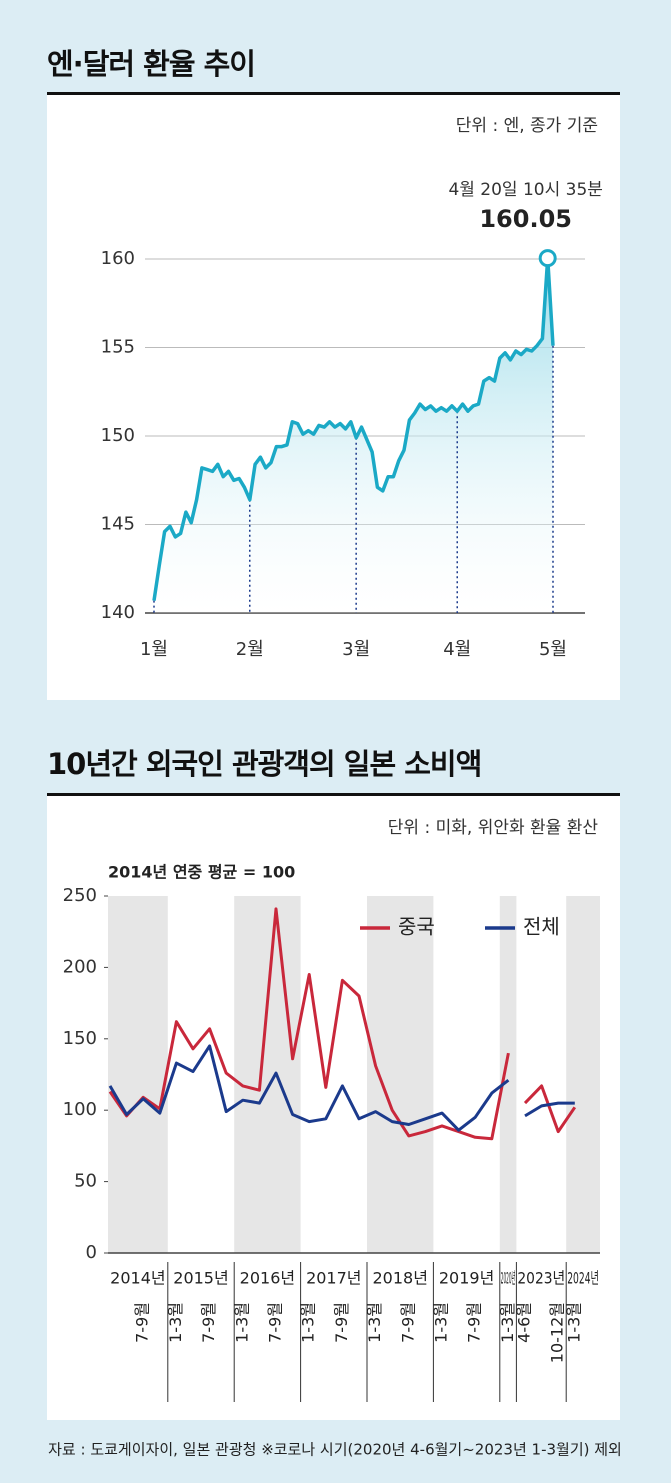 This screenshot has width=671, height=1483. What do you see at coordinates (118, 612) in the screenshot?
I see `y-tick-label: 140` at bounding box center [118, 612].